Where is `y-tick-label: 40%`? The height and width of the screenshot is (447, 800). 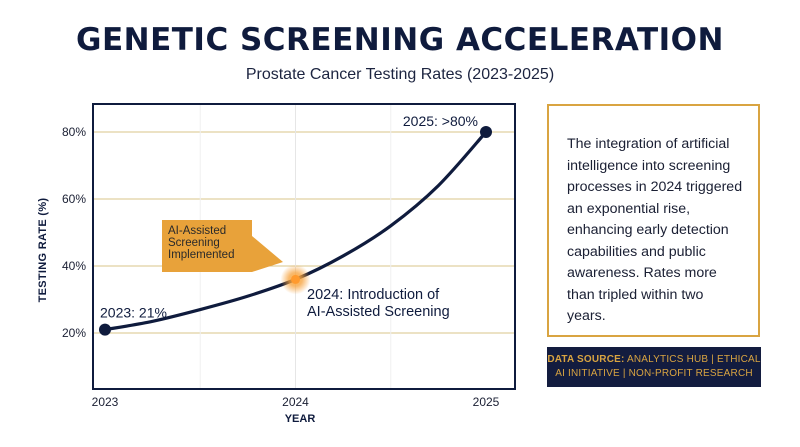
y-tick-label: 40% is located at coordinates (74, 266).